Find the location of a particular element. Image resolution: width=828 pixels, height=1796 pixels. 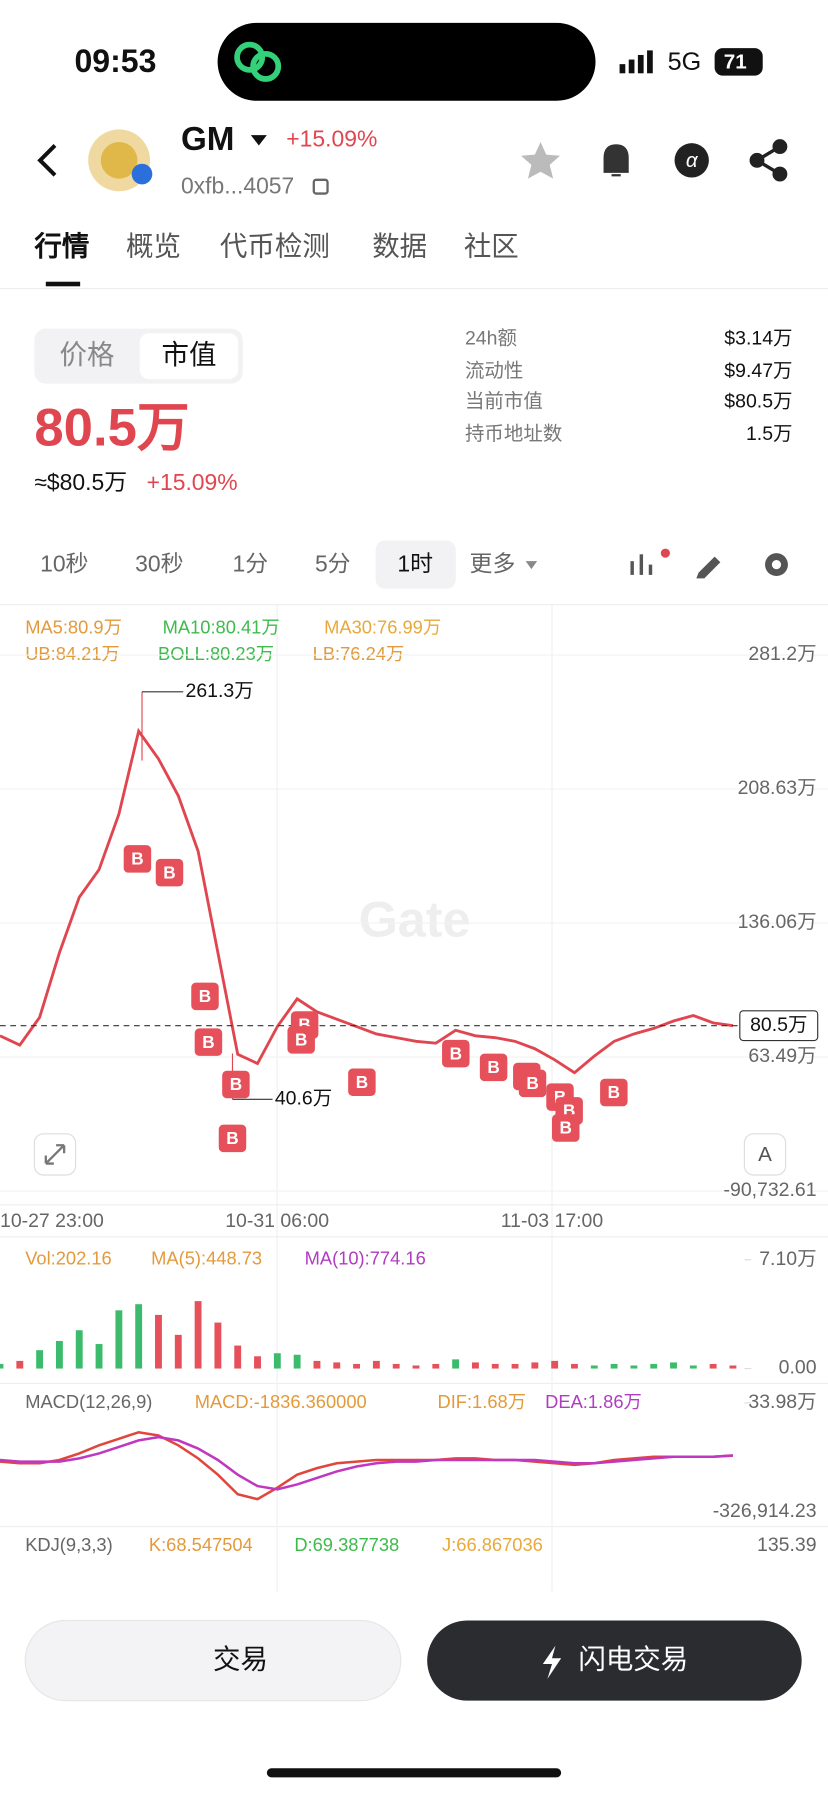

kdj-legend: J:66.867036 is located at coordinates (492, 1544).